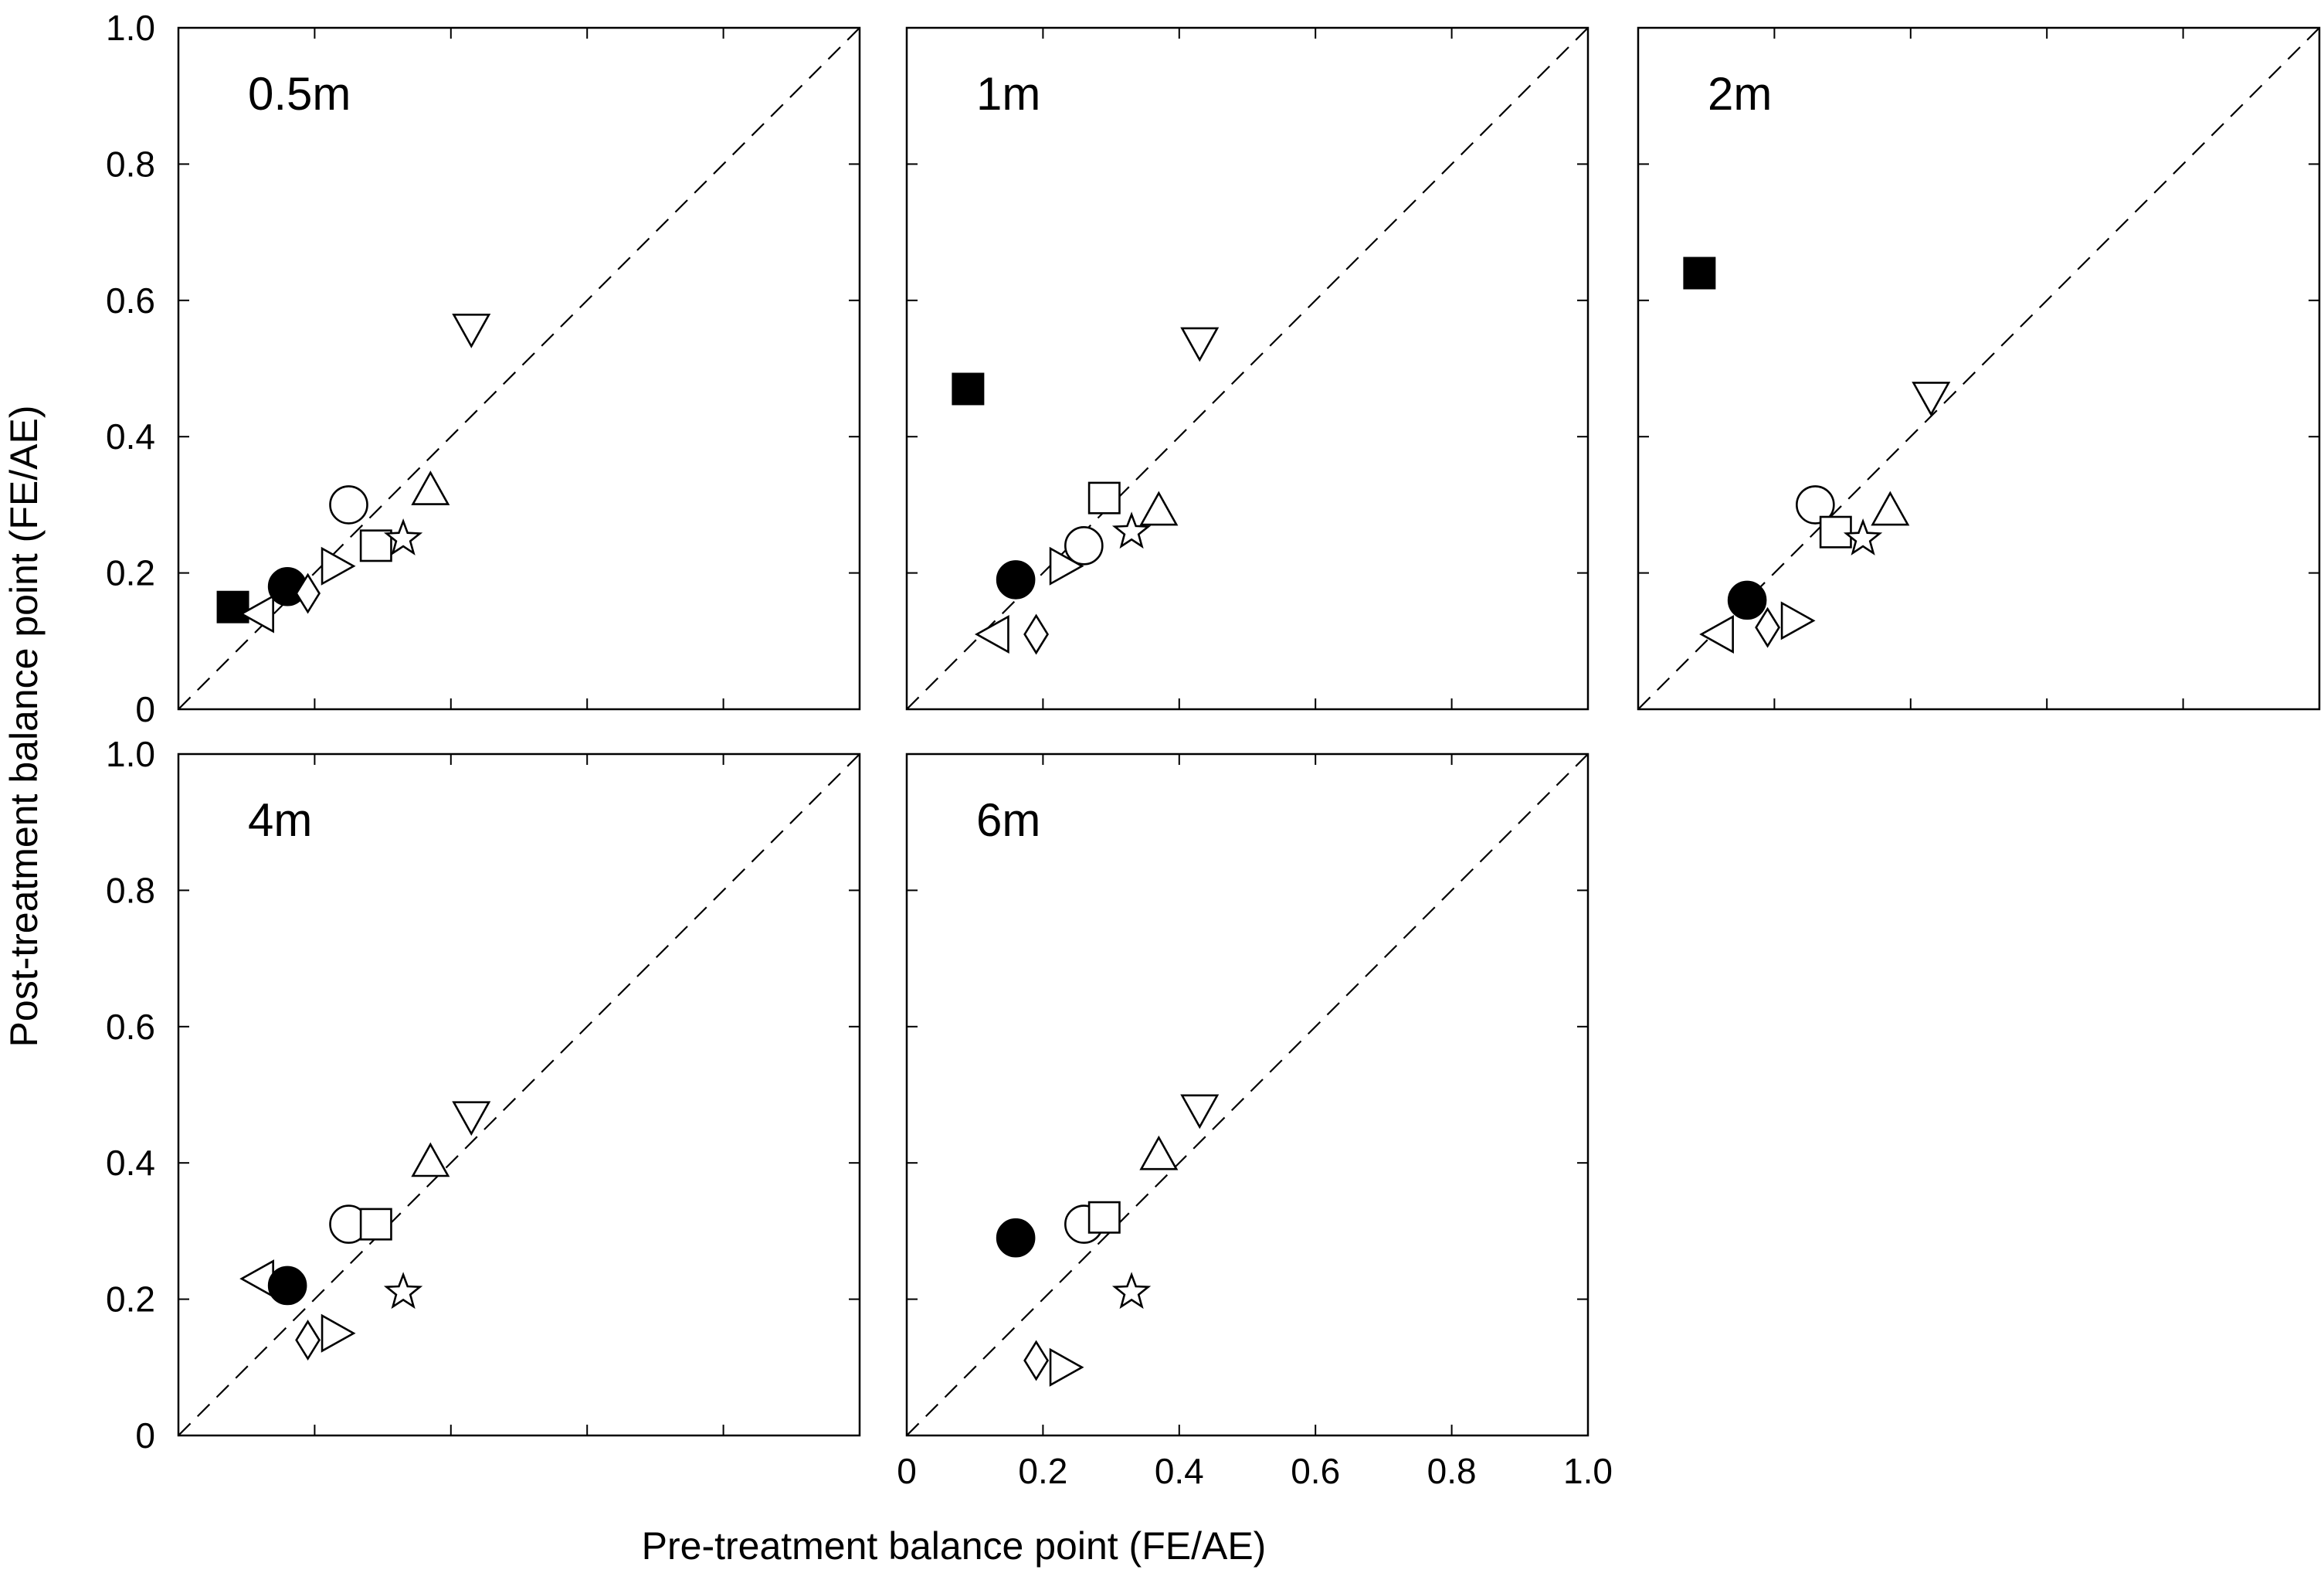 This screenshot has height=1573, width=2324. I want to click on x-tick-label: 0, so click(907, 1471).